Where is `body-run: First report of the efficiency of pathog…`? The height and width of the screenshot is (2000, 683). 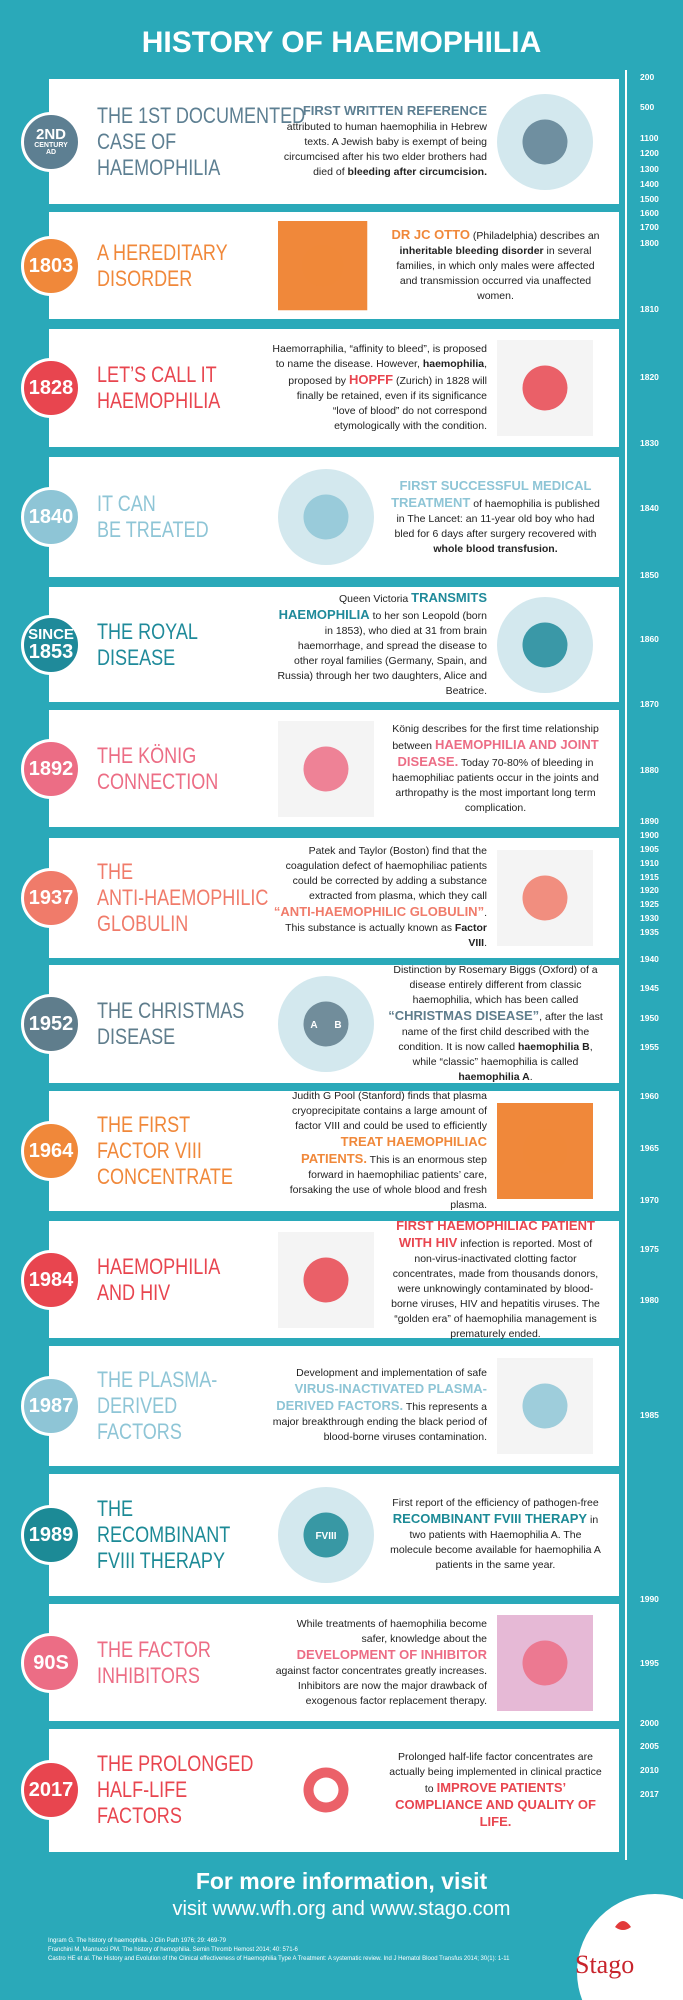 body-run: First report of the efficiency of pathog… is located at coordinates (495, 1503).